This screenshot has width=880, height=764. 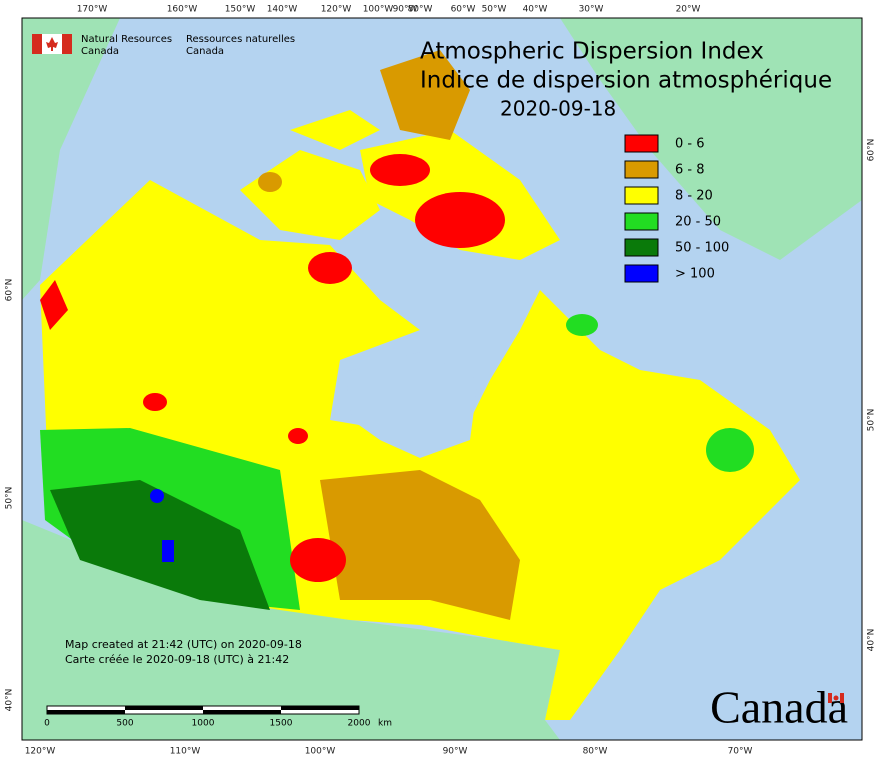 I want to click on longitude-label: 170°W, so click(x=92, y=10).